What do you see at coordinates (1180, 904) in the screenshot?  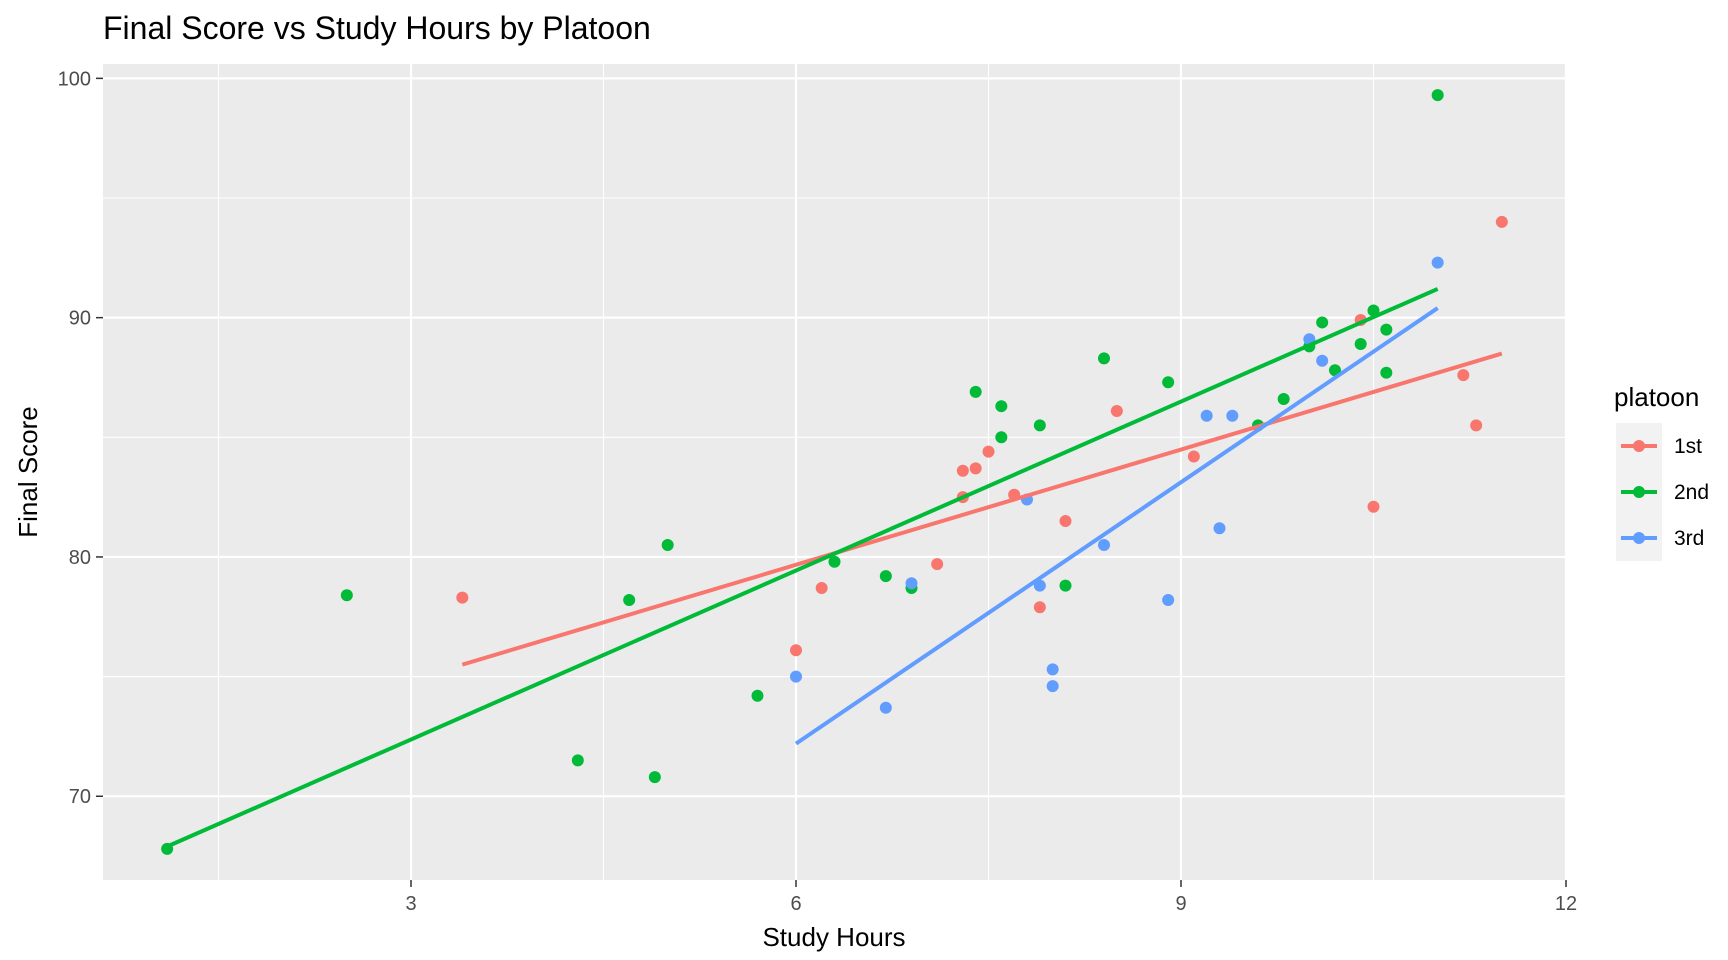 I see `x-tick-label: 9` at bounding box center [1180, 904].